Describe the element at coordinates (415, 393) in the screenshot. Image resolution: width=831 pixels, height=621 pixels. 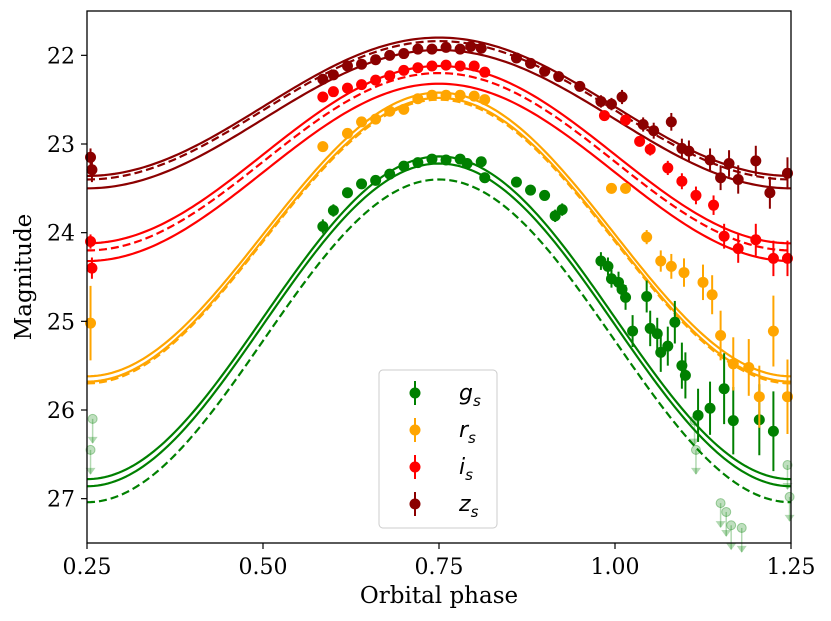
I see `legend-marker-g` at that location.